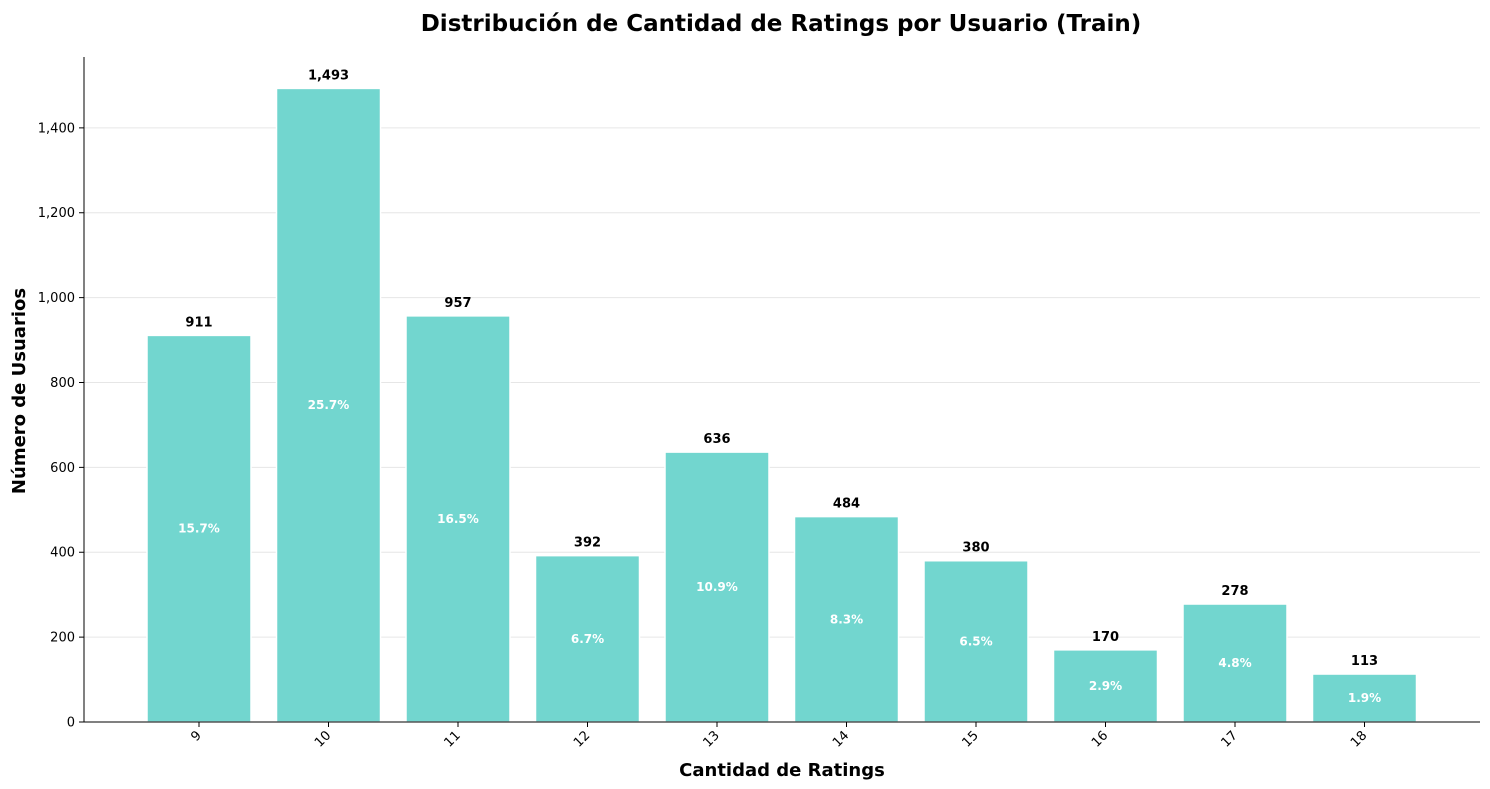 This screenshot has height=789, width=1490. What do you see at coordinates (198, 322) in the screenshot?
I see `bar-value-label: 911` at bounding box center [198, 322].